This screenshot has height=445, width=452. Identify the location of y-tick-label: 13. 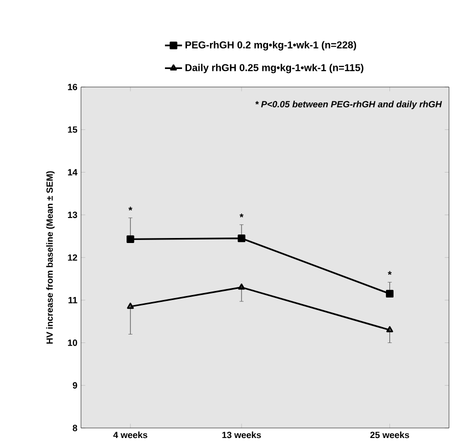
(73, 215).